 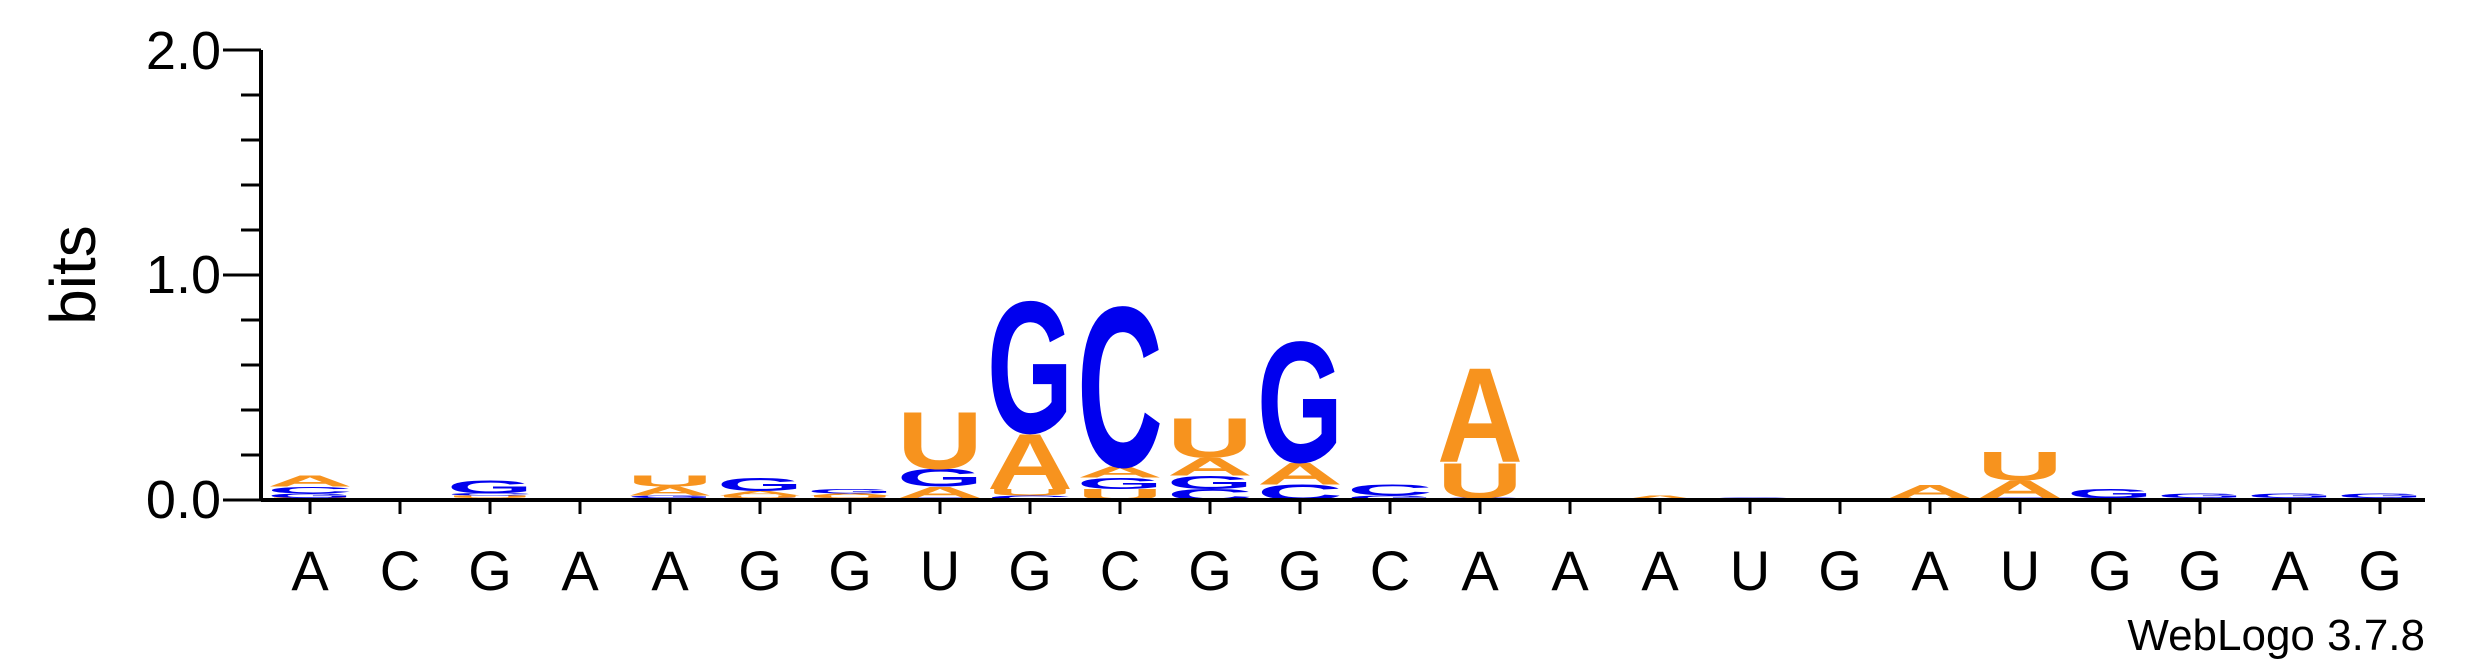 What do you see at coordinates (183, 275) in the screenshot?
I see `y-tick-label-1: 1.0` at bounding box center [183, 275].